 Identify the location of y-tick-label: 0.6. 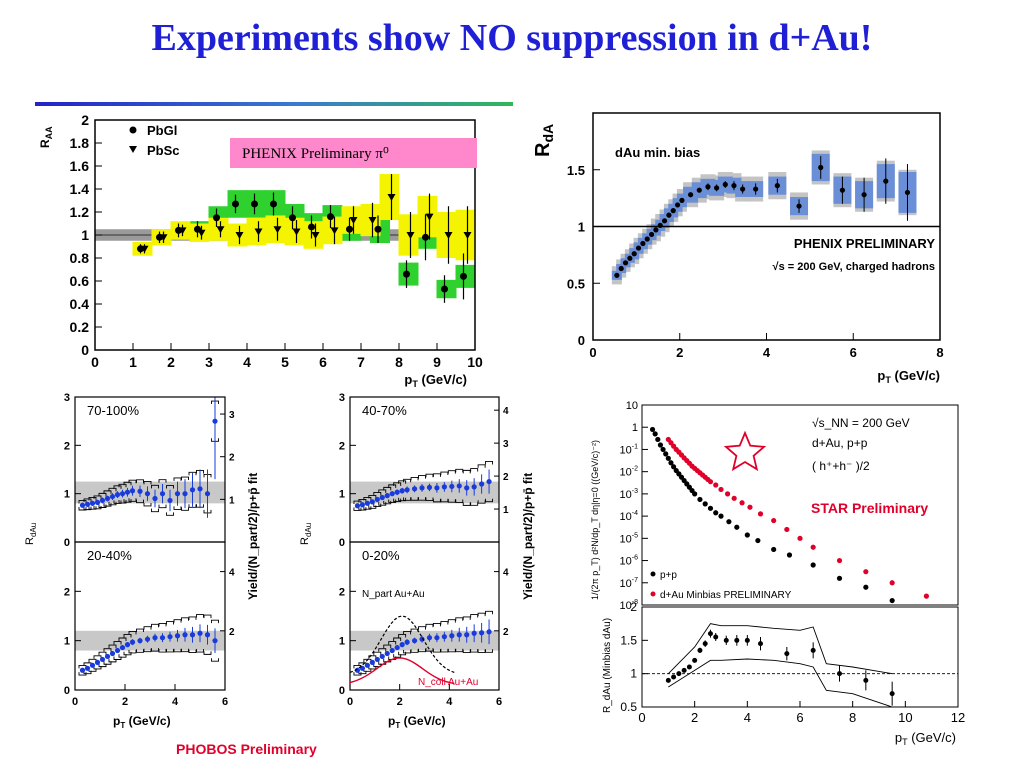
(80, 281).